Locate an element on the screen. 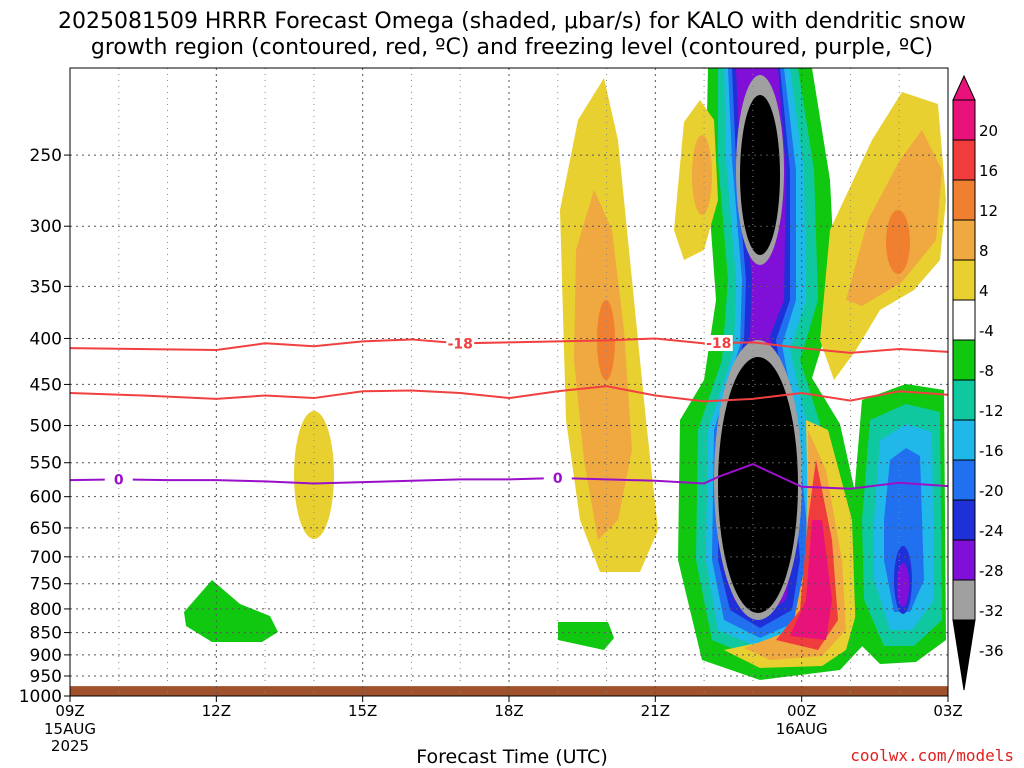 Image resolution: width=1024 pixels, height=768 pixels. x-tick-label: 12Z is located at coordinates (216, 711).